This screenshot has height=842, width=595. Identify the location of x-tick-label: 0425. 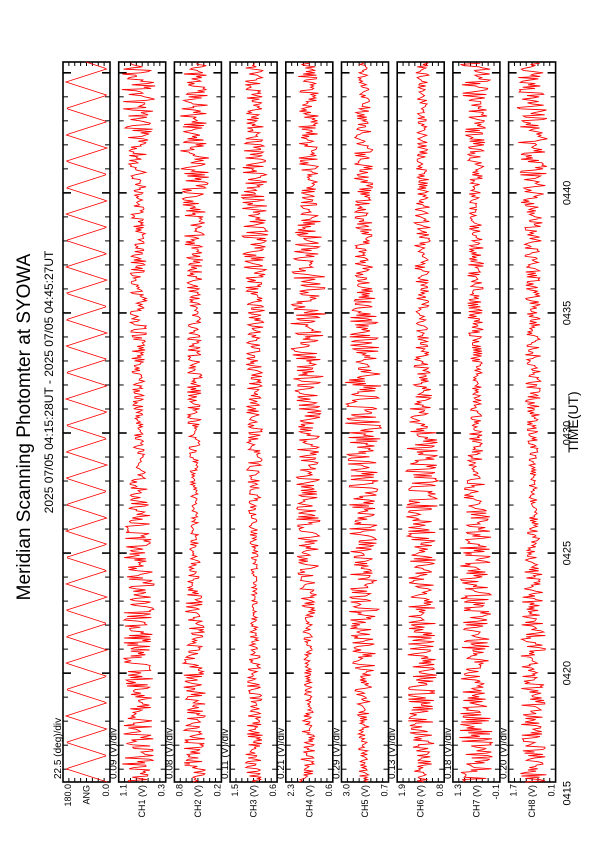
(568, 553).